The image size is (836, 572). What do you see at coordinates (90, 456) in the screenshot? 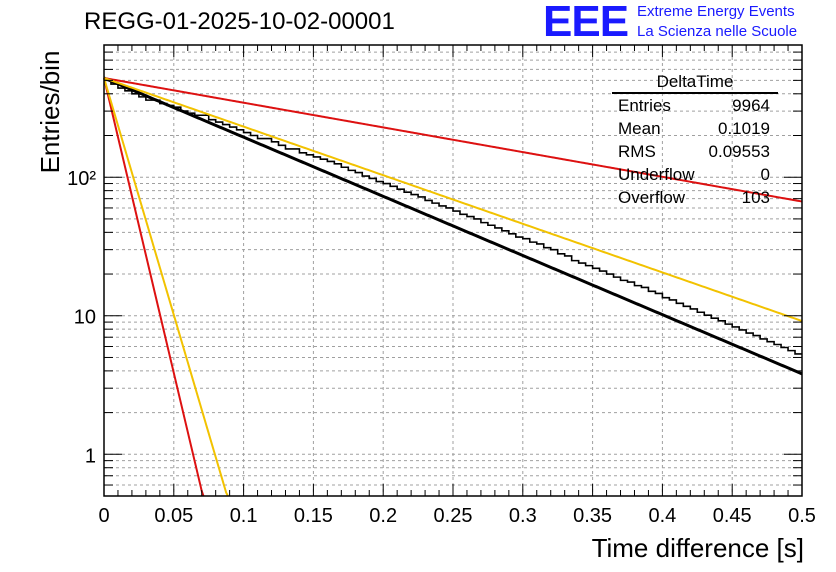
I see `y-tick-label: 1` at bounding box center [90, 456].